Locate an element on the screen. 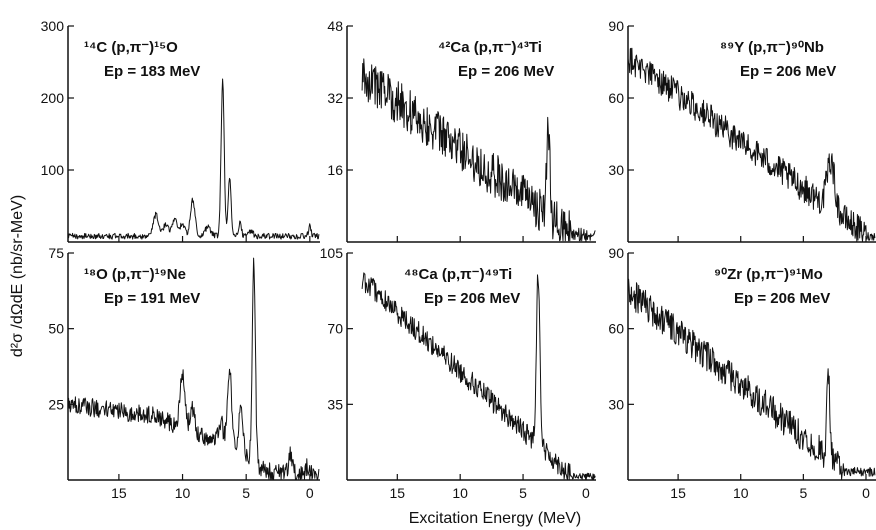 The height and width of the screenshot is (530, 876). reaction-label: ⁹⁰Zr (p,π⁻)⁹¹Mo is located at coordinates (768, 274).